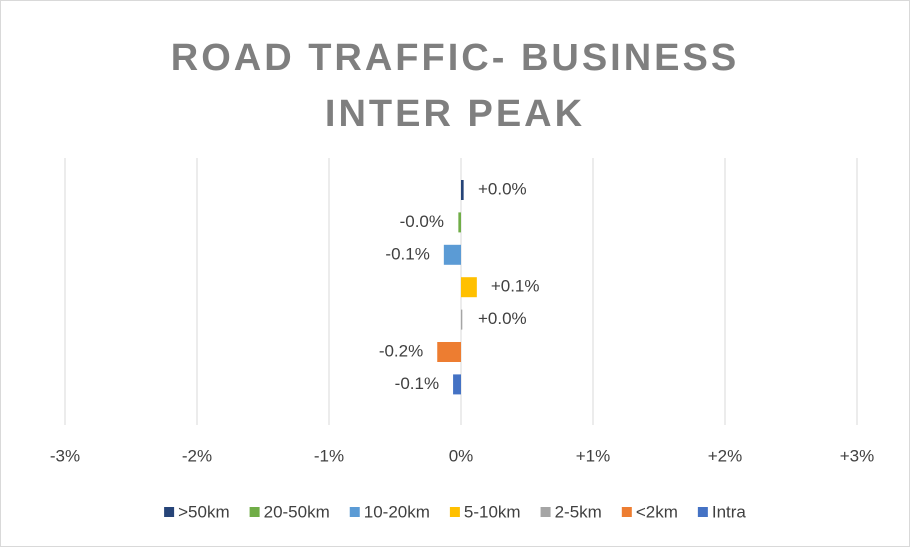 This screenshot has height=547, width=910. What do you see at coordinates (461, 455) in the screenshot?
I see `x-tick-label: 0%` at bounding box center [461, 455].